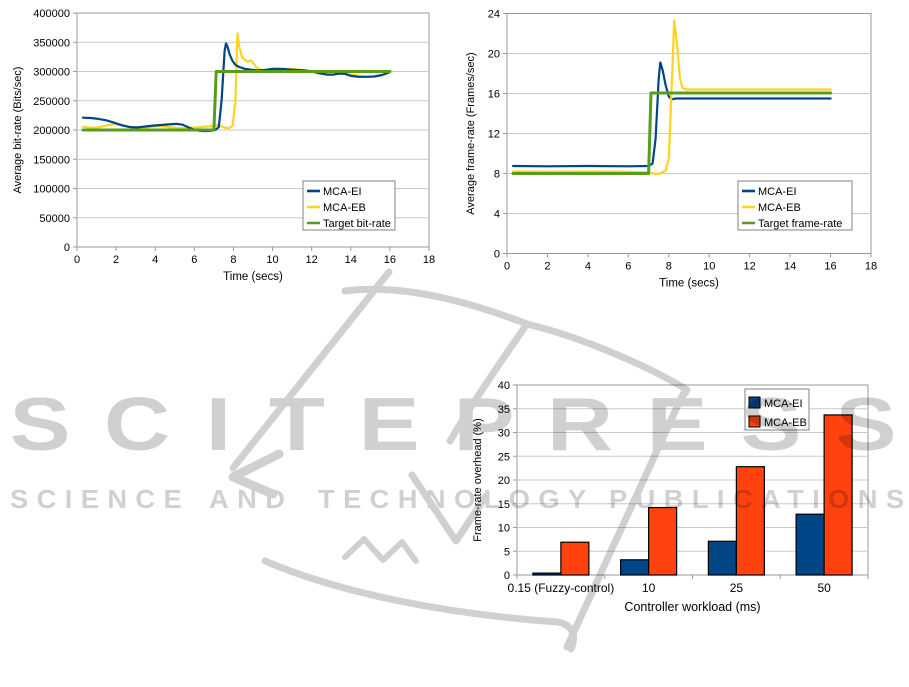 This screenshot has height=687, width=909. I want to click on legend-box, so click(795, 205).